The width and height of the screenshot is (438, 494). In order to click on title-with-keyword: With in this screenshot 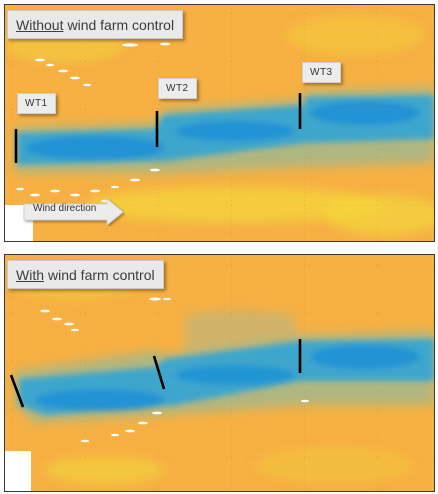, I will do `click(30, 274)`.